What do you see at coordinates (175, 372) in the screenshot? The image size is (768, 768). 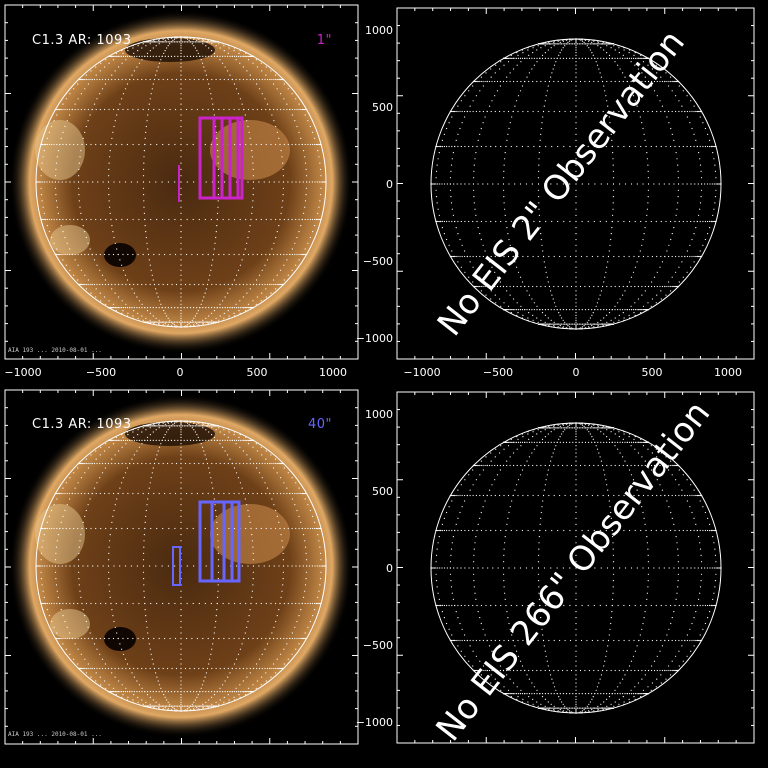 I see `x-axis: −1000 −500 0 500 1000` at bounding box center [175, 372].